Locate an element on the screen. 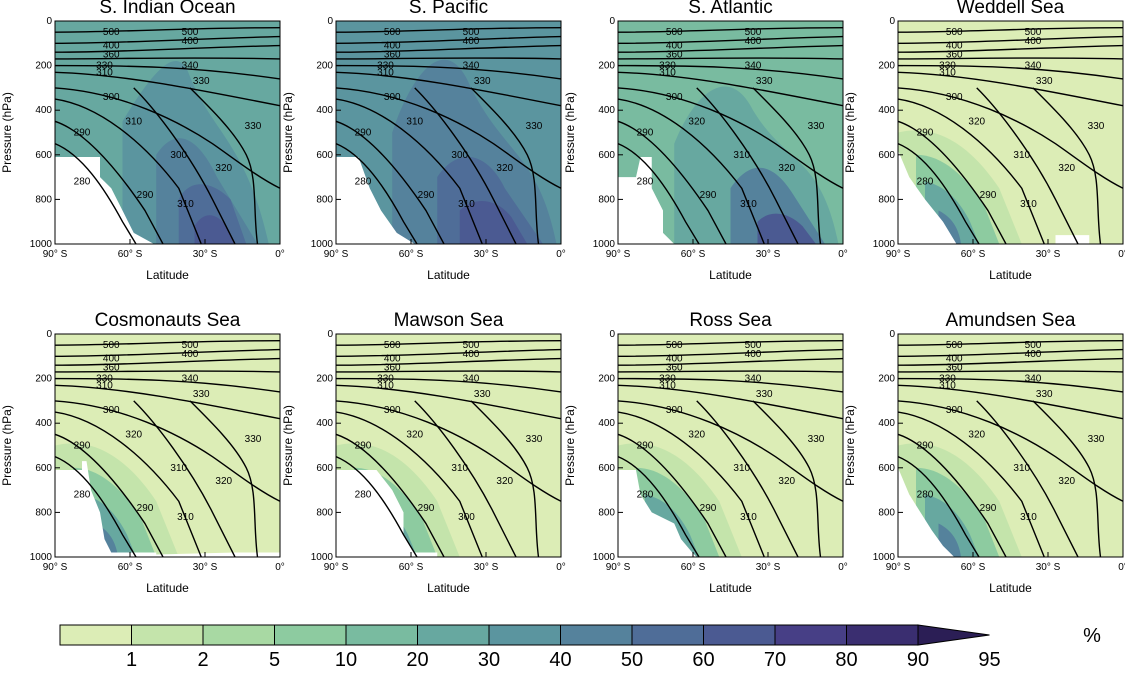 The image size is (1125, 674). colorbar-label: 20 is located at coordinates (417, 659).